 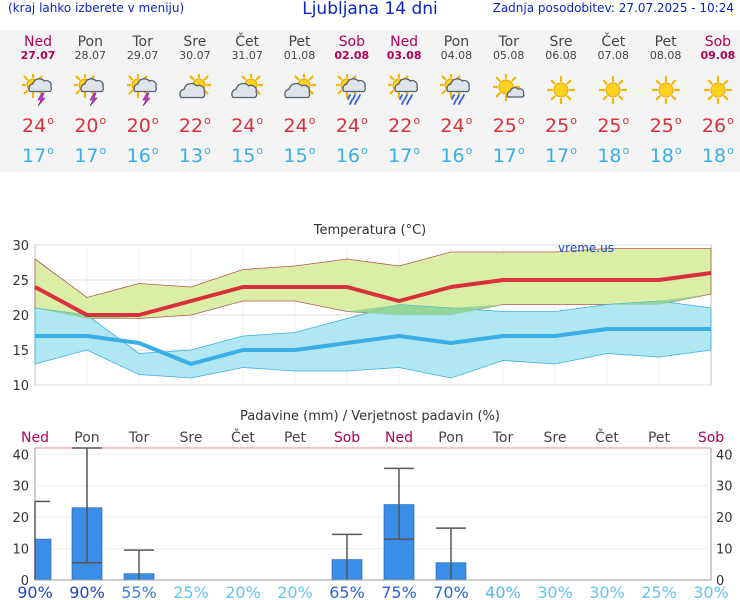 I want to click on day-column: Tor 05.08 25o 17o, so click(x=509, y=101).